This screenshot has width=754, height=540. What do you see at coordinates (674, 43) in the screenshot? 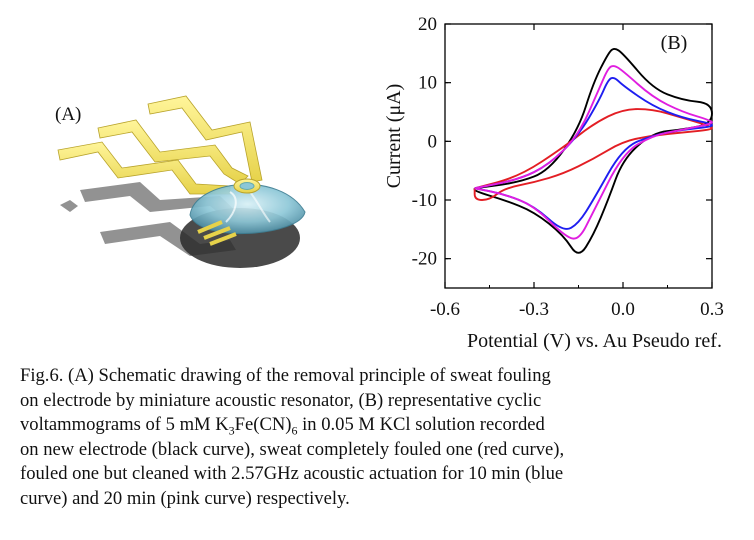
I see `panel-b-label: (B)` at bounding box center [674, 43].